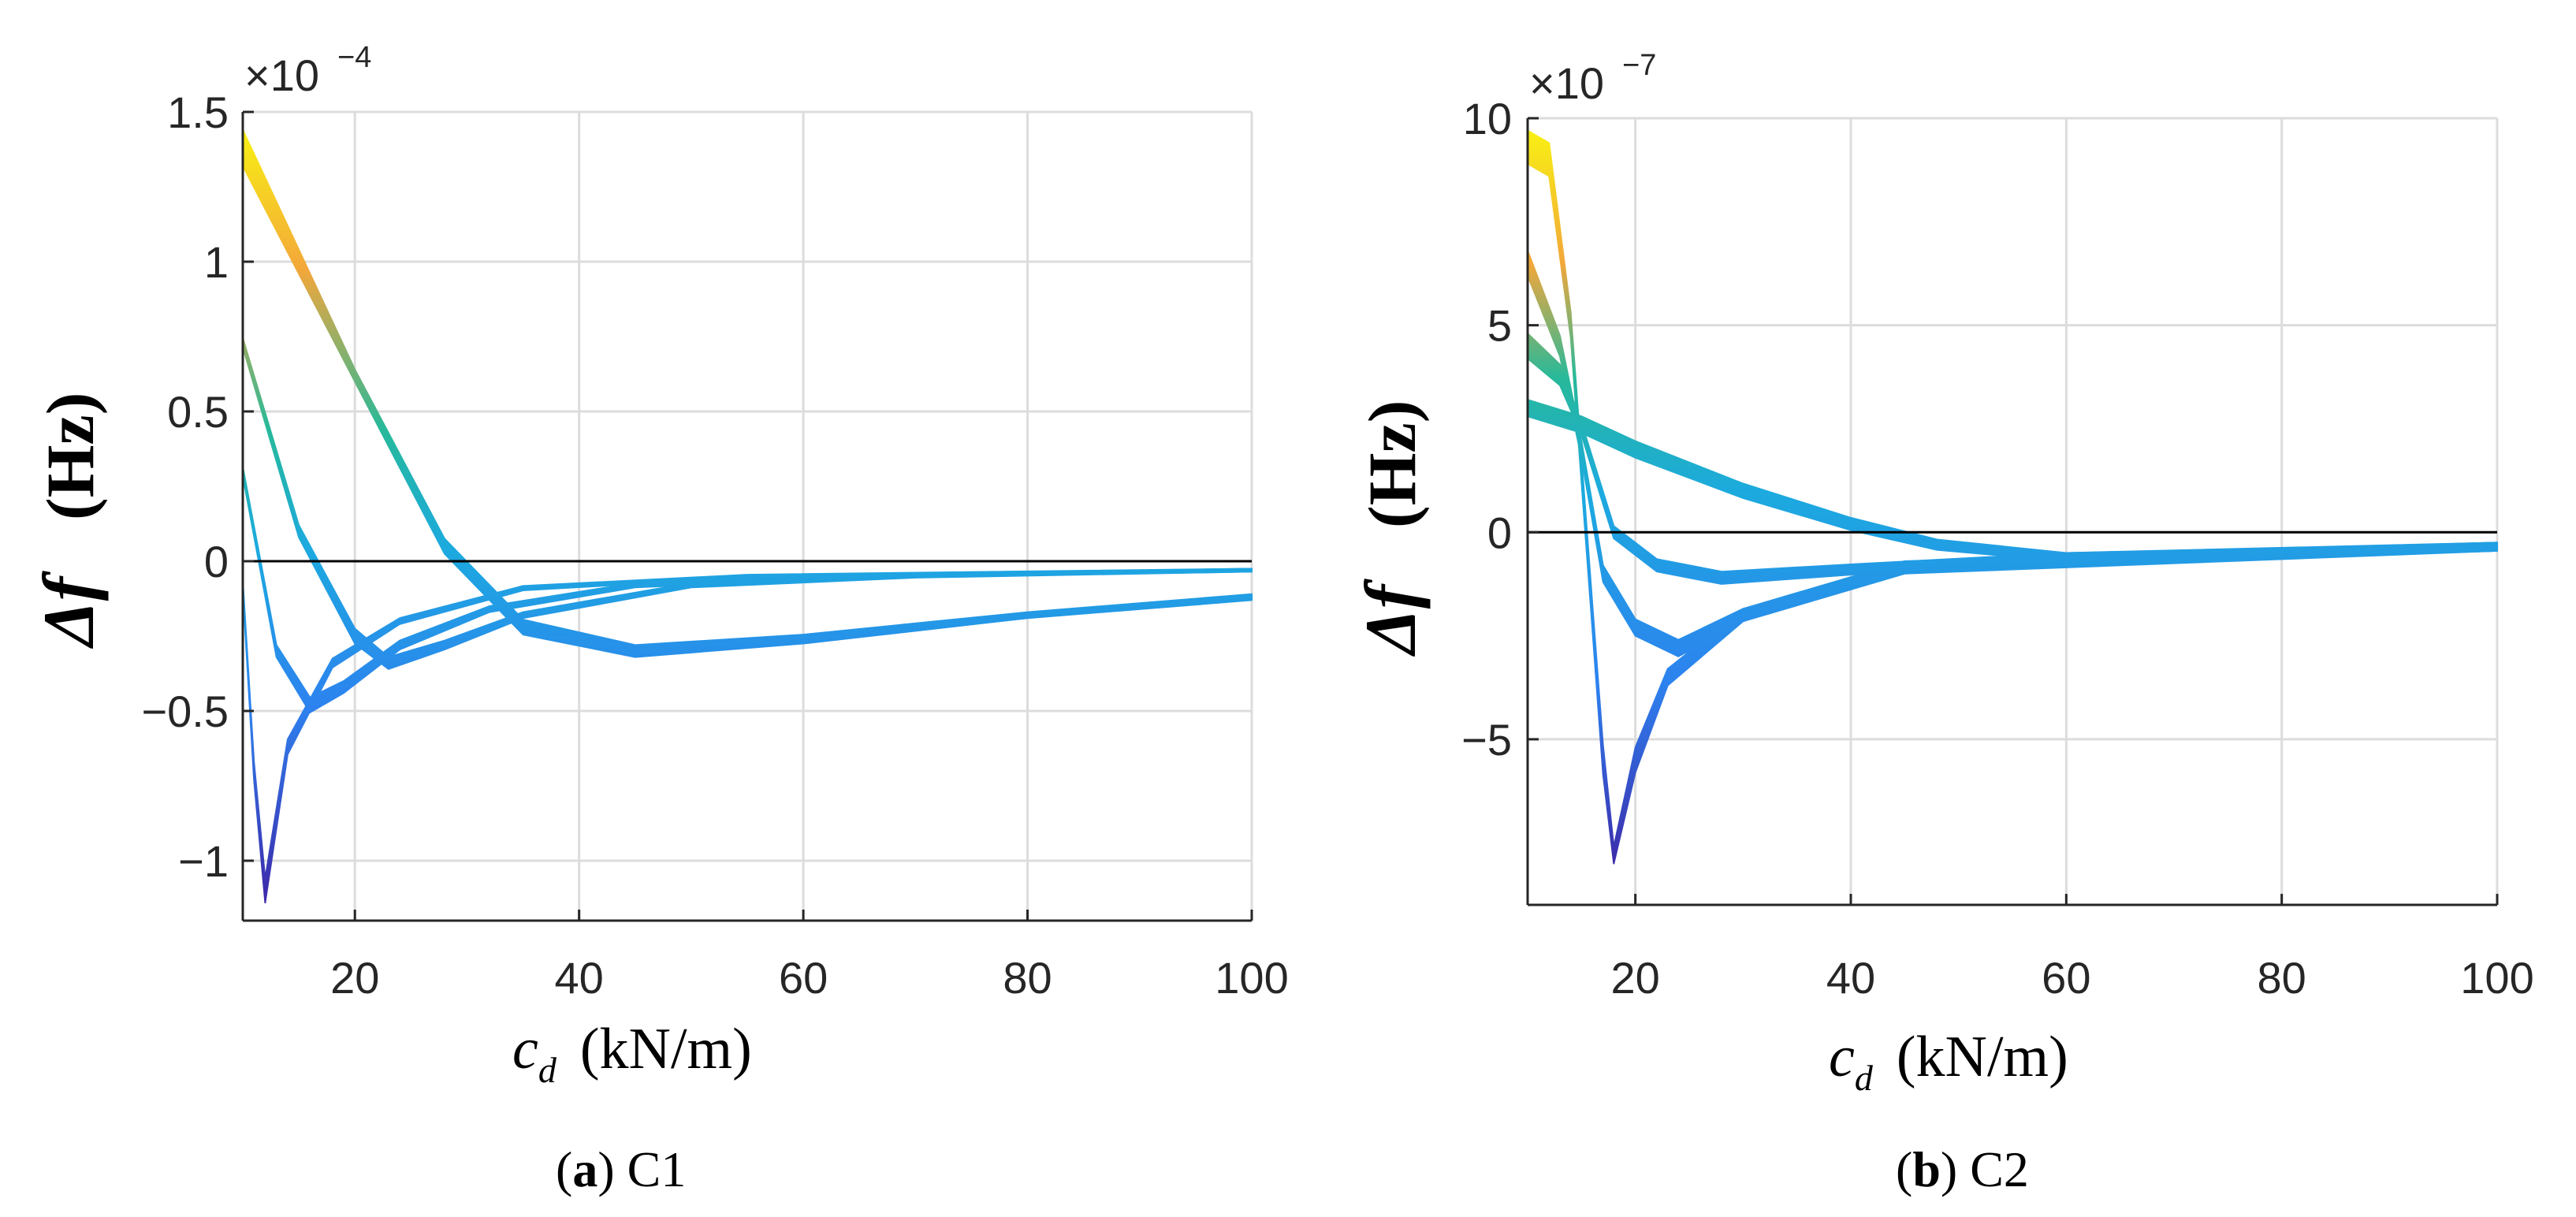 This screenshot has height=1217, width=2576. I want to click on y-tick-label: 1.5, so click(198, 112).